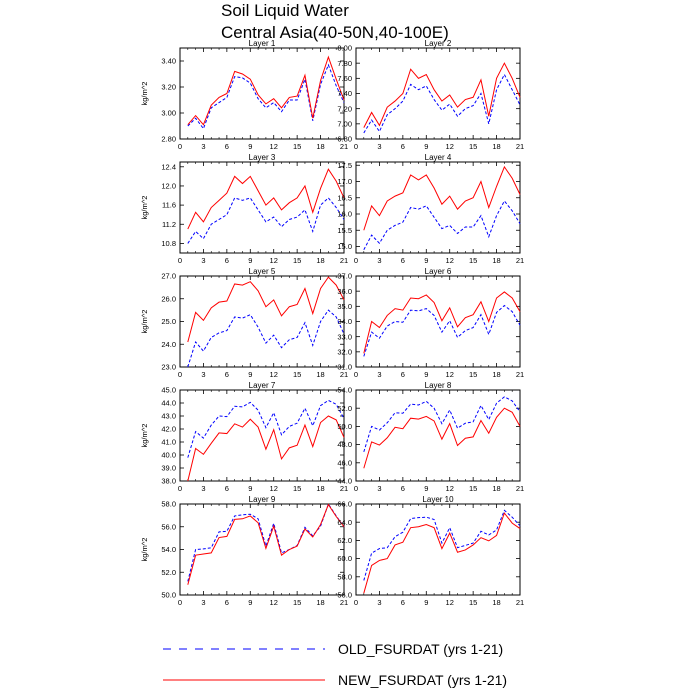 The height and width of the screenshot is (700, 700). Describe the element at coordinates (168, 526) in the screenshot. I see `y-tick-label: 56.0` at that location.